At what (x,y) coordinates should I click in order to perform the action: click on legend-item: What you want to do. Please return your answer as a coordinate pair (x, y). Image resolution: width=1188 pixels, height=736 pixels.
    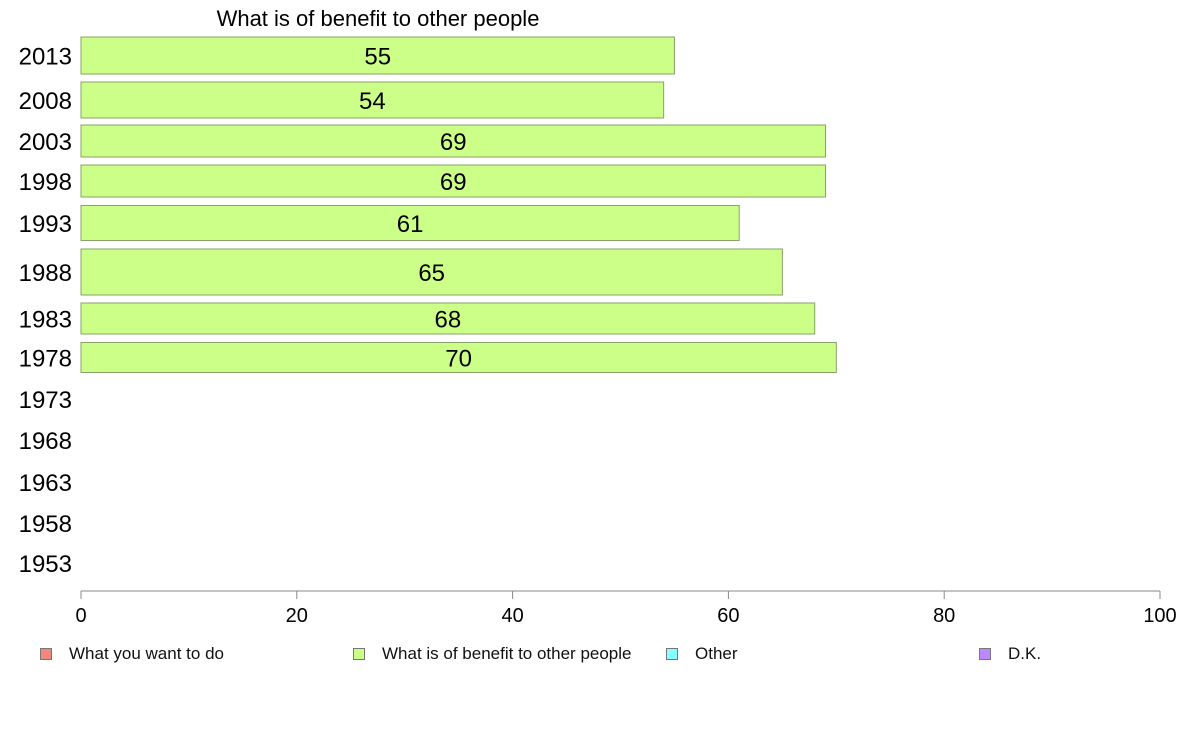
    Looking at the image, I should click on (132, 654).